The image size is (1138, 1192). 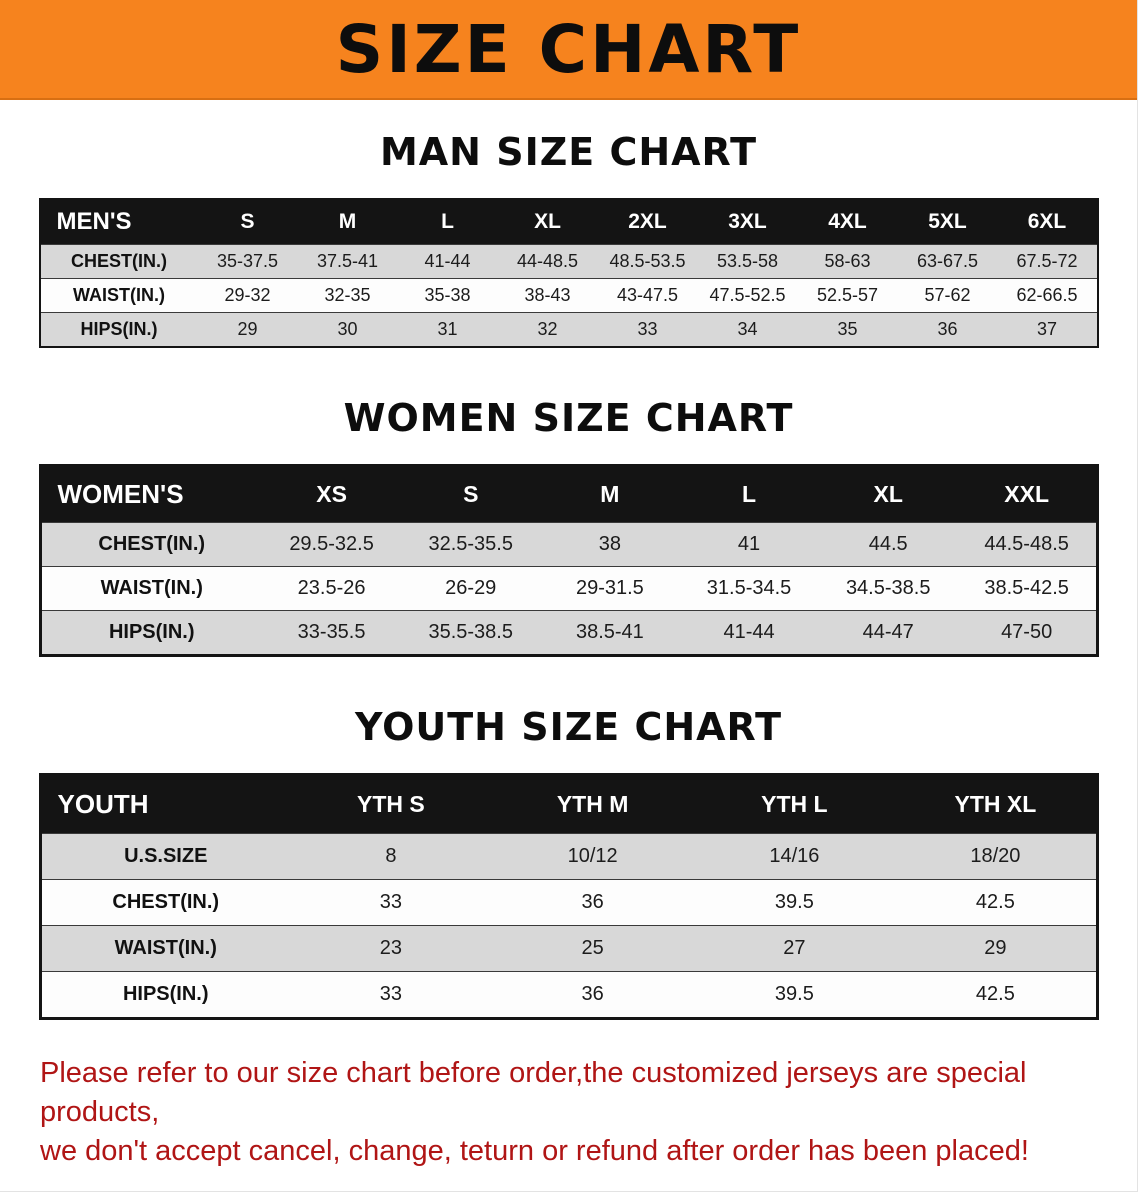 What do you see at coordinates (592, 948) in the screenshot?
I see `table-cell: 25` at bounding box center [592, 948].